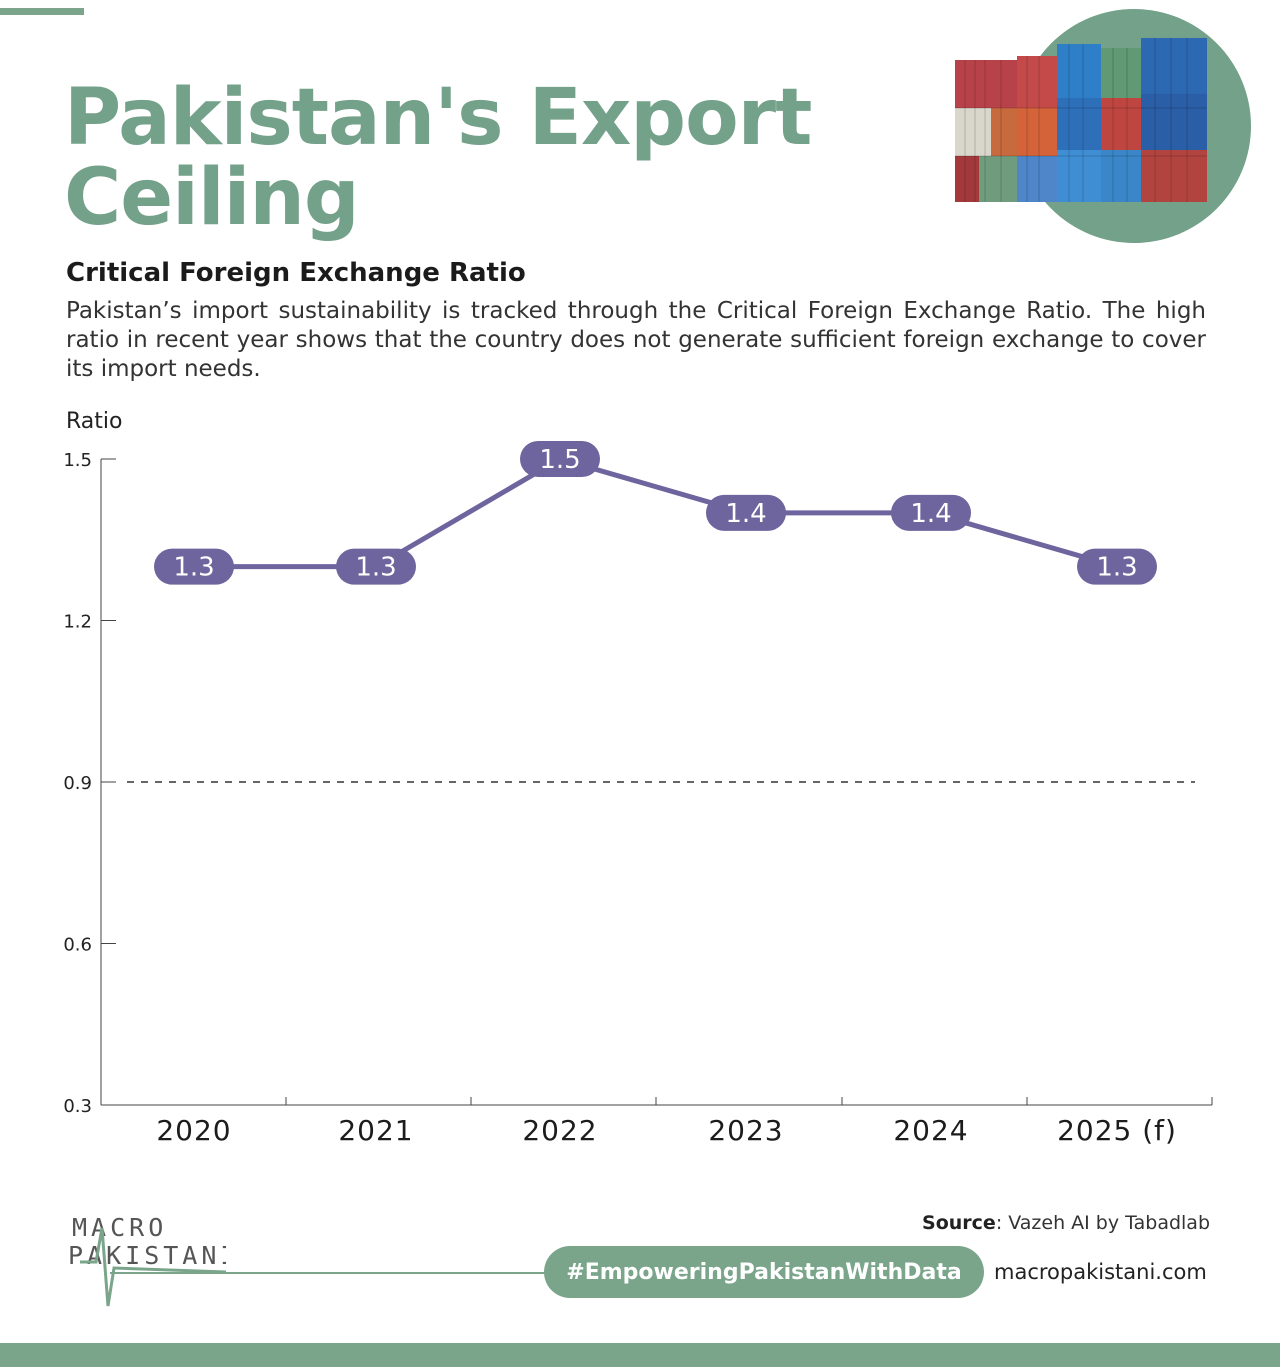 Image resolution: width=1280 pixels, height=1367 pixels. Describe the element at coordinates (1100, 128) in the screenshot. I see `shipping-containers-icon` at that location.